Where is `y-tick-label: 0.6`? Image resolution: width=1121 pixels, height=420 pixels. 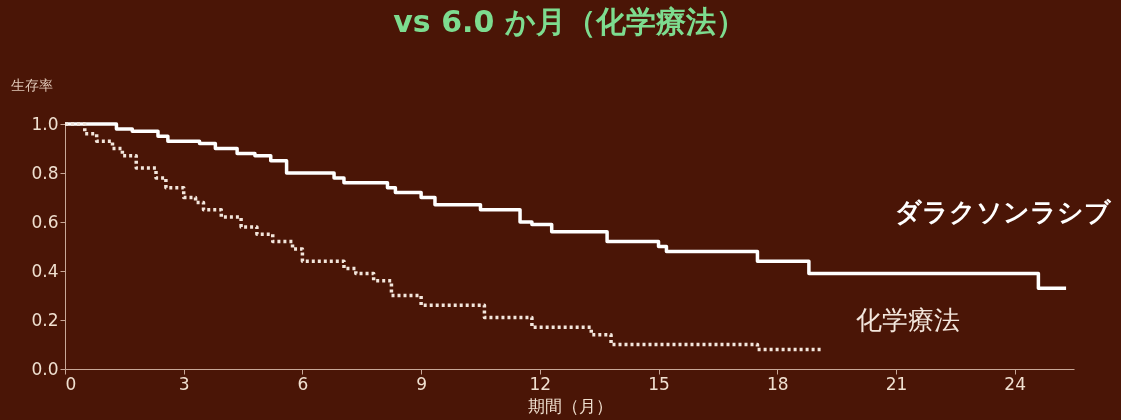 y-tick-label: 0.6 is located at coordinates (45, 221).